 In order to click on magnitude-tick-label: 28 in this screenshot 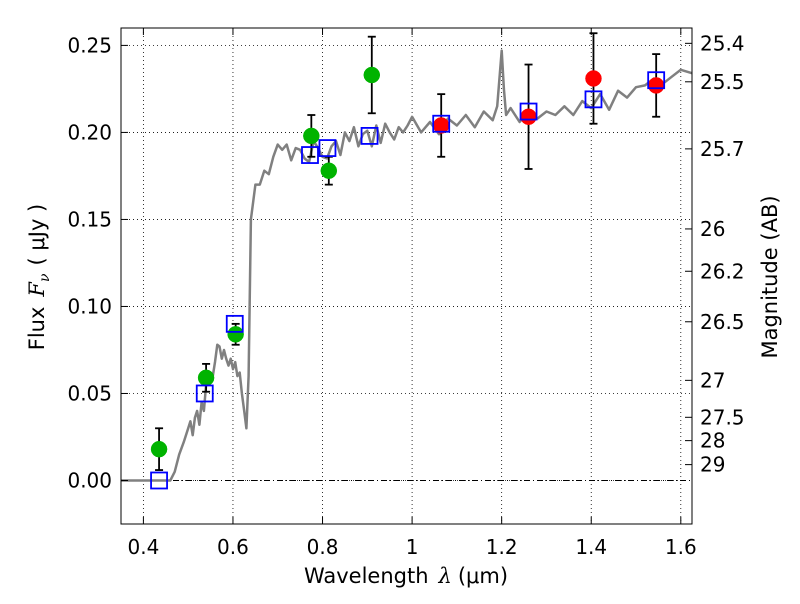, I will do `click(712, 441)`.